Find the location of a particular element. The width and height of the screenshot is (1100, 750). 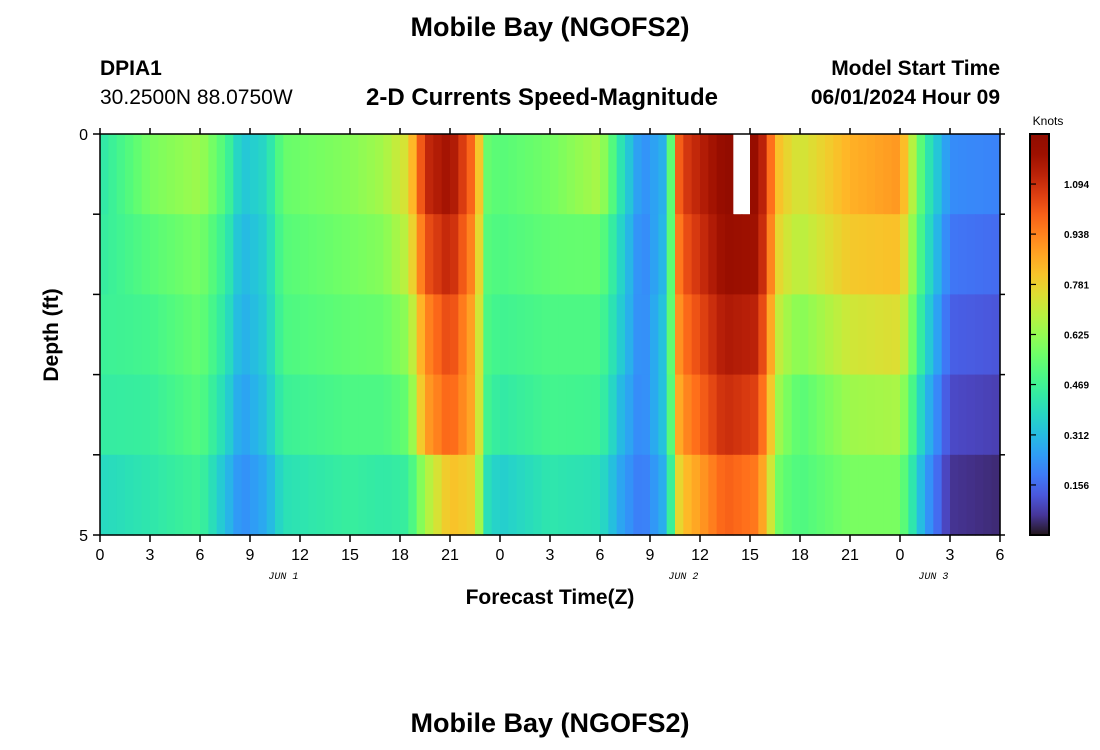

colorbar-tick-label: 1.094 is located at coordinates (1076, 185).